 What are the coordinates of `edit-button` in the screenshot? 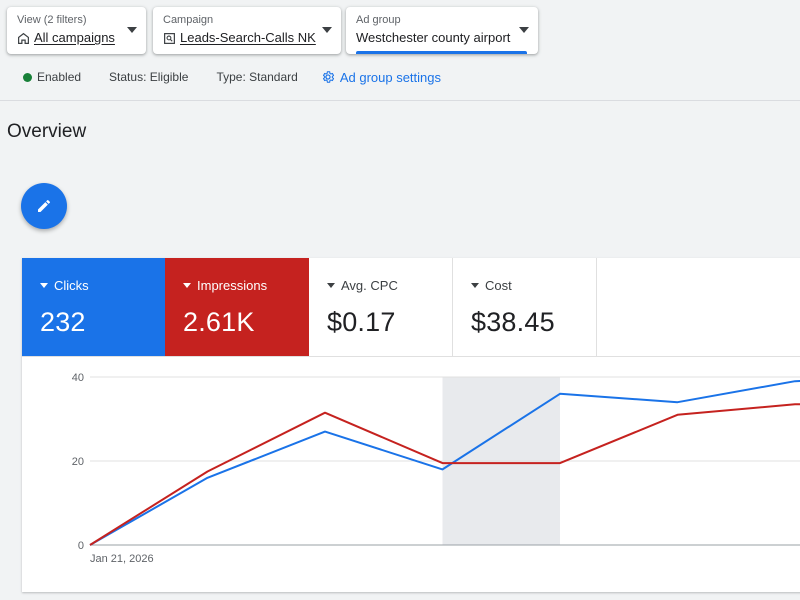 It's located at (44, 206).